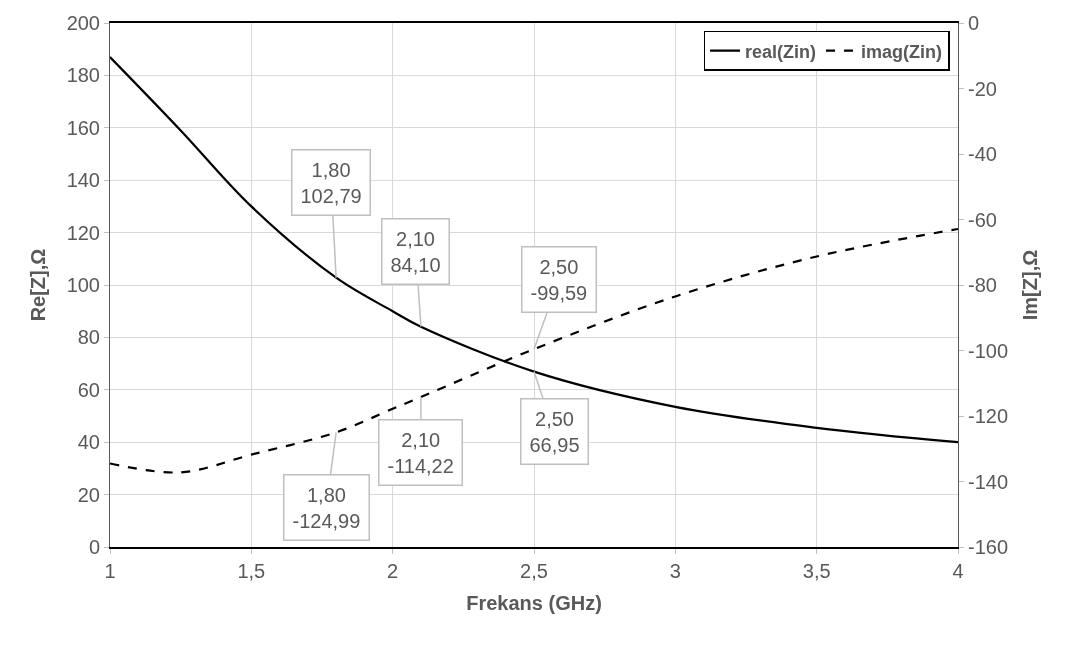 The image size is (1078, 652). What do you see at coordinates (988, 416) in the screenshot?
I see `y2-tick-label: -120` at bounding box center [988, 416].